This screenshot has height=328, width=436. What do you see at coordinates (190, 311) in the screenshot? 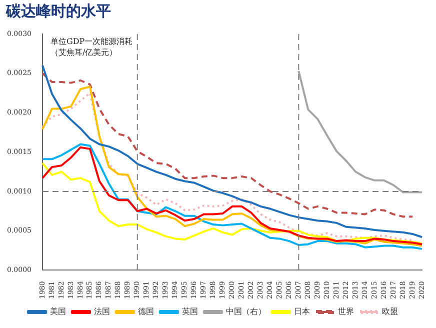
I see `legend-label: 英国` at bounding box center [190, 311].